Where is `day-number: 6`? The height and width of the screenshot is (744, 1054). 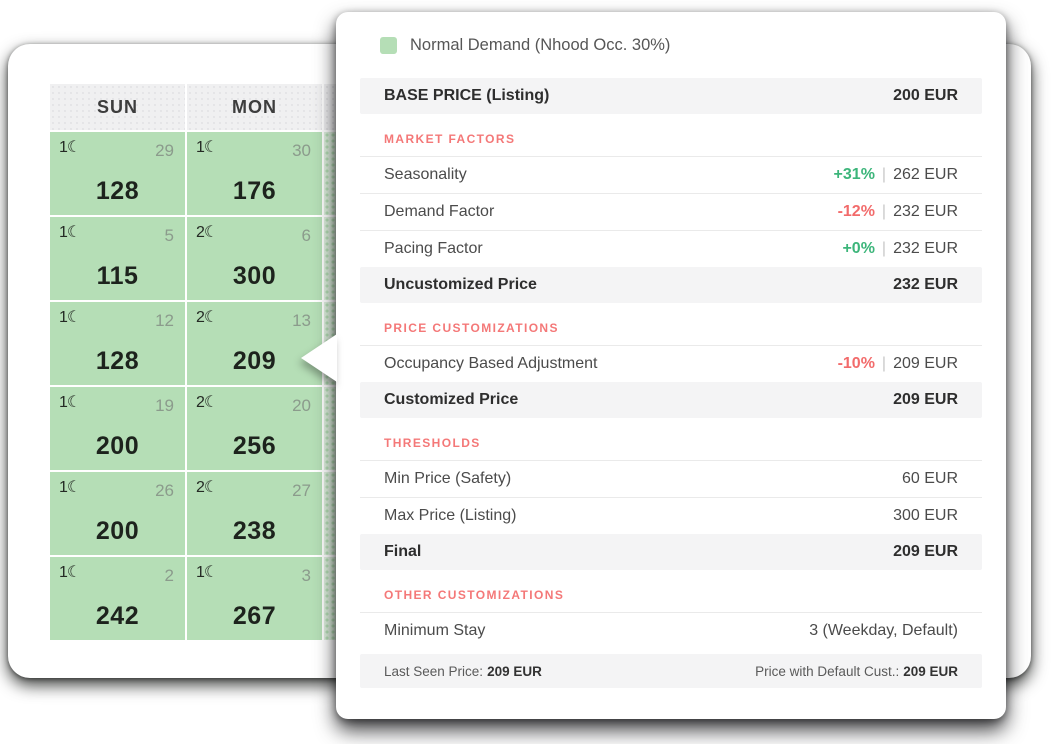 day-number: 6 is located at coordinates (306, 235).